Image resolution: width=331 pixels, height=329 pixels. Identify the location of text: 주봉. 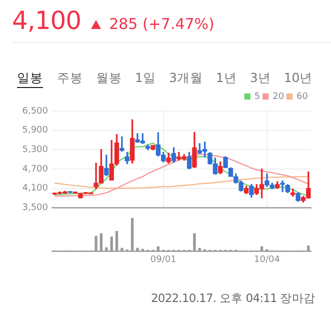
(70, 78).